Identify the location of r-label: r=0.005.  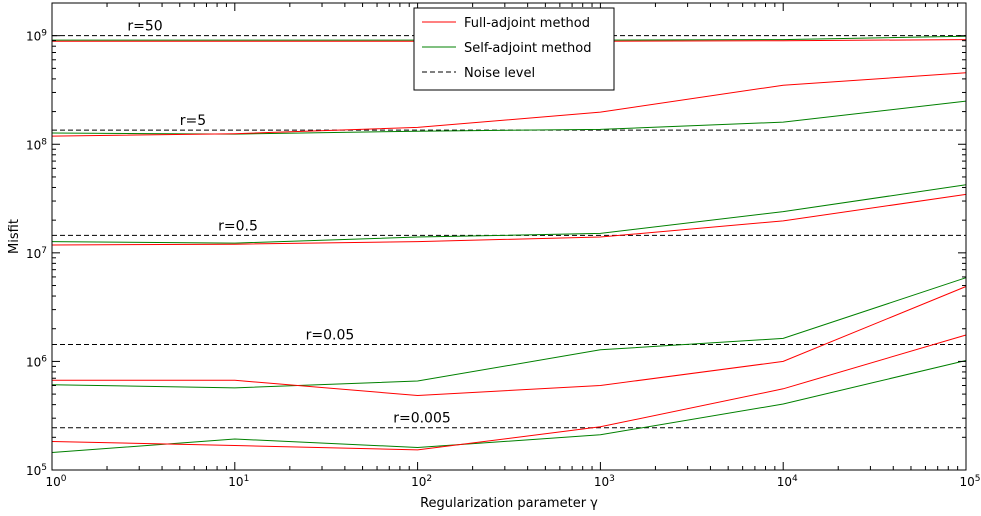
(422, 419).